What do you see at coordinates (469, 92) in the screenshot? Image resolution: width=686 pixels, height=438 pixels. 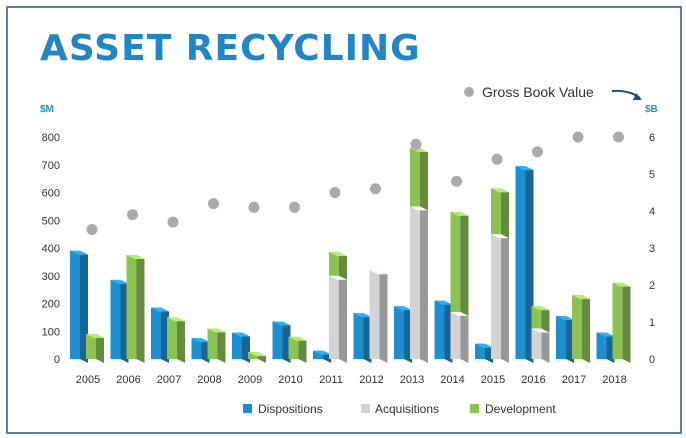 I see `gbv-legend-marker` at bounding box center [469, 92].